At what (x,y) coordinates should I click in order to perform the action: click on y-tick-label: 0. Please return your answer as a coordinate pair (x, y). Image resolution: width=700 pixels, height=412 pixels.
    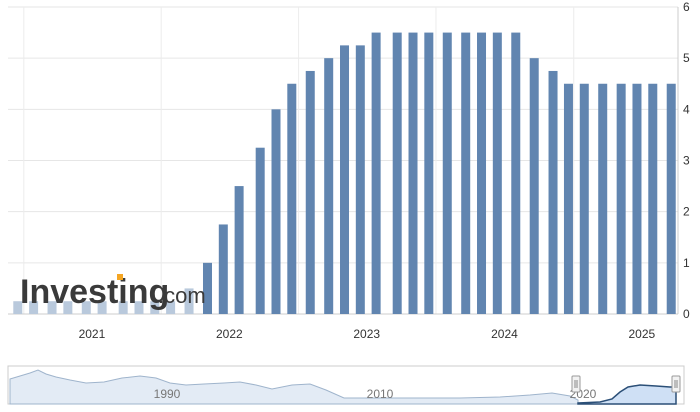
    Looking at the image, I should click on (686, 314).